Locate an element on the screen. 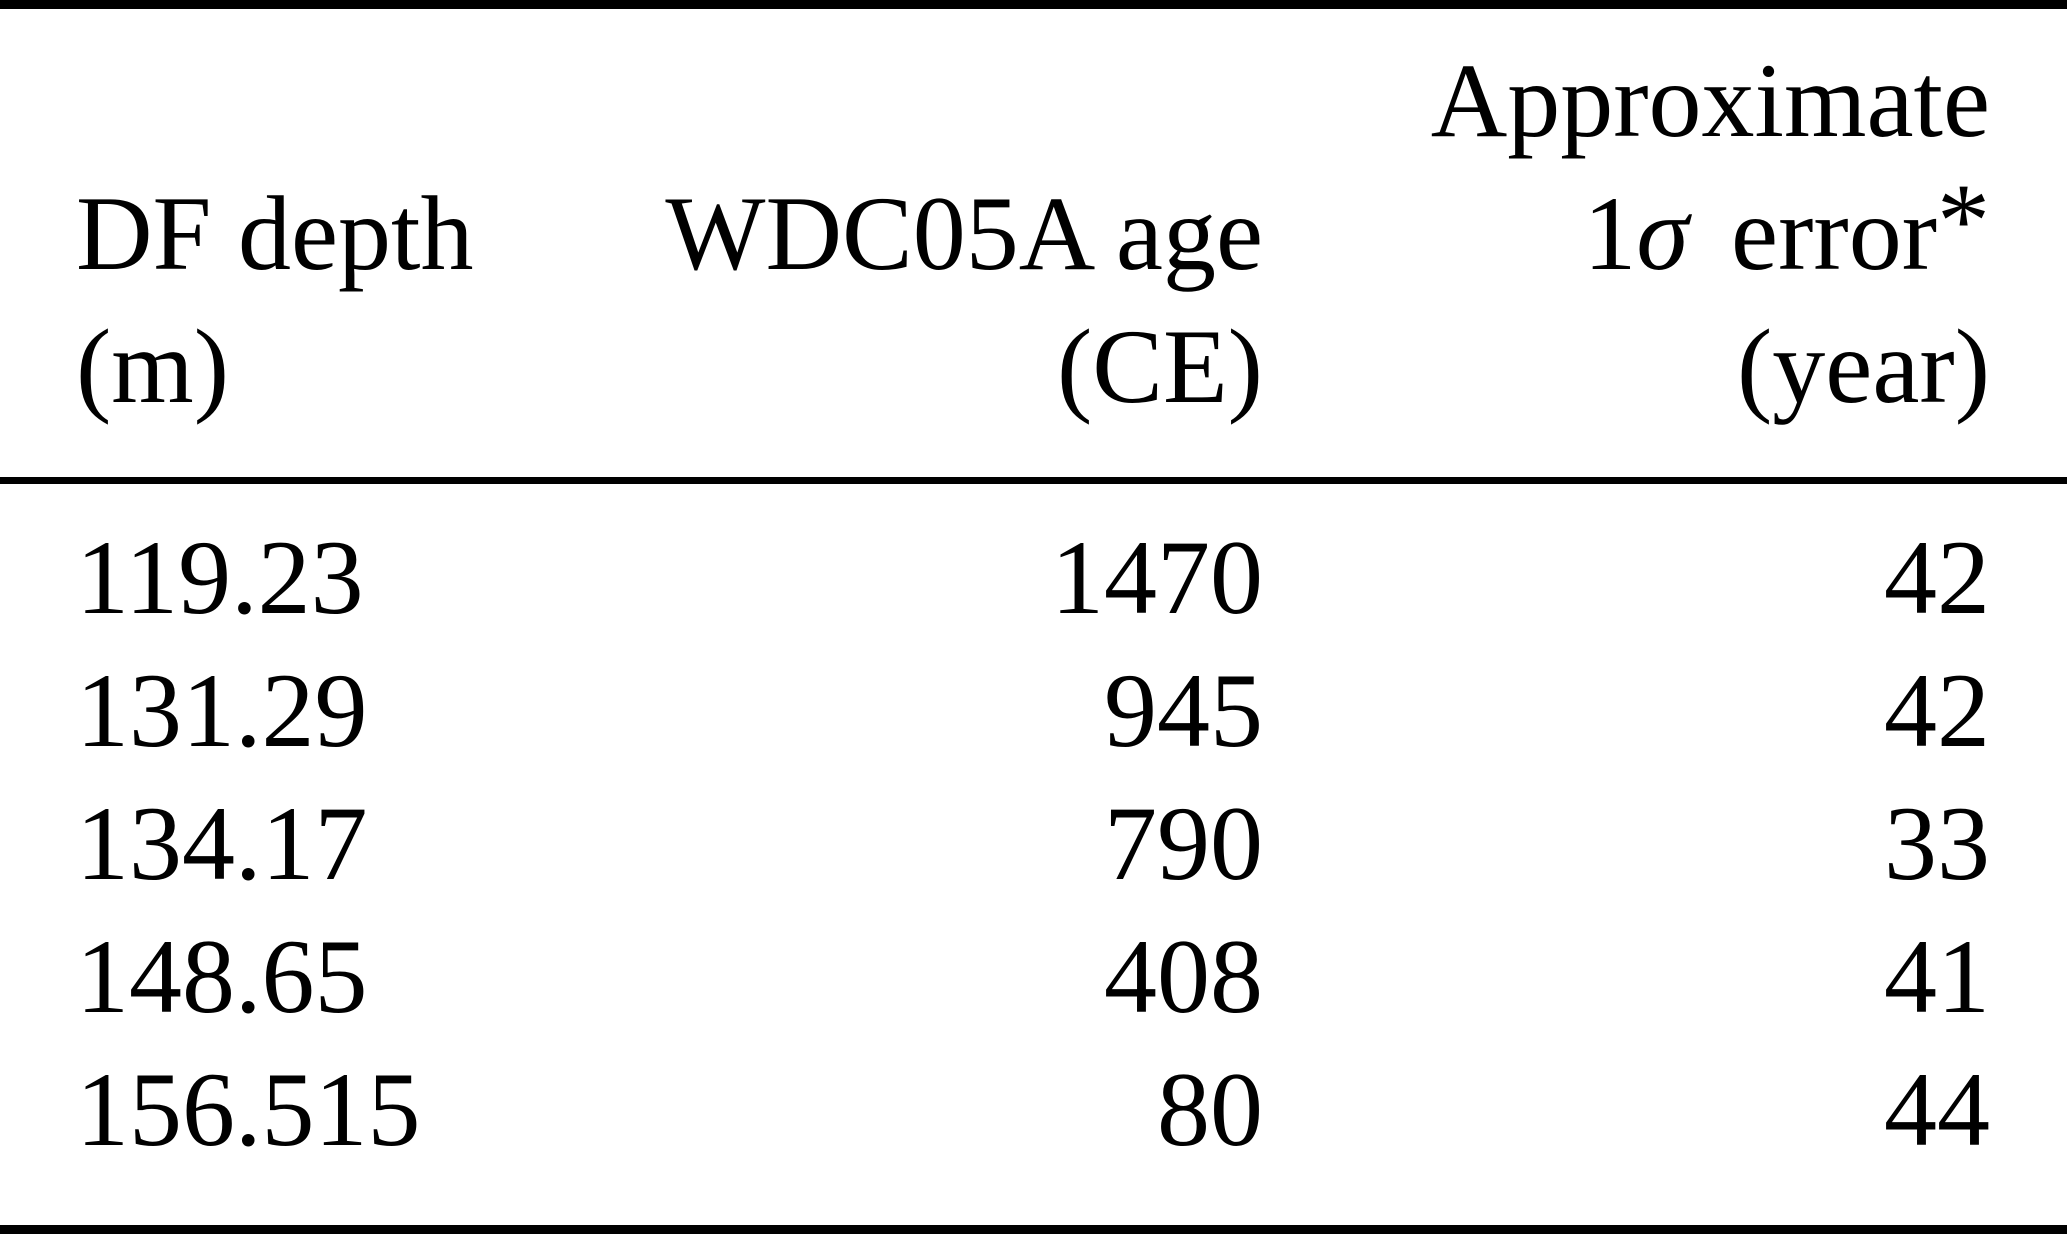  age-cell: 80 is located at coordinates (1210, 1109).